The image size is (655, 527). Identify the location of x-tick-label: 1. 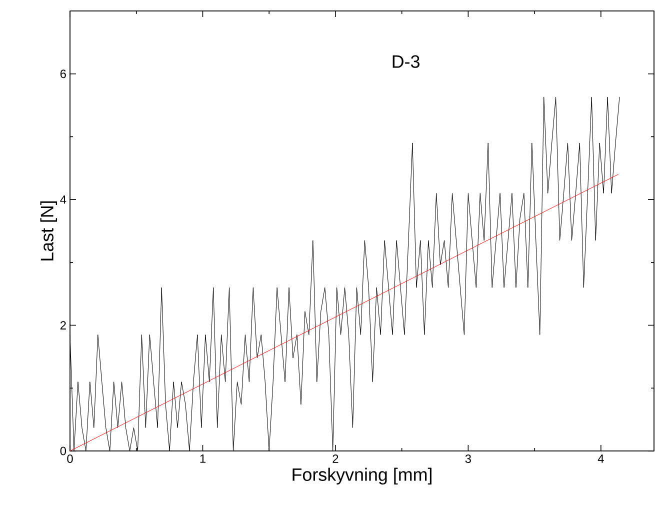
(203, 458).